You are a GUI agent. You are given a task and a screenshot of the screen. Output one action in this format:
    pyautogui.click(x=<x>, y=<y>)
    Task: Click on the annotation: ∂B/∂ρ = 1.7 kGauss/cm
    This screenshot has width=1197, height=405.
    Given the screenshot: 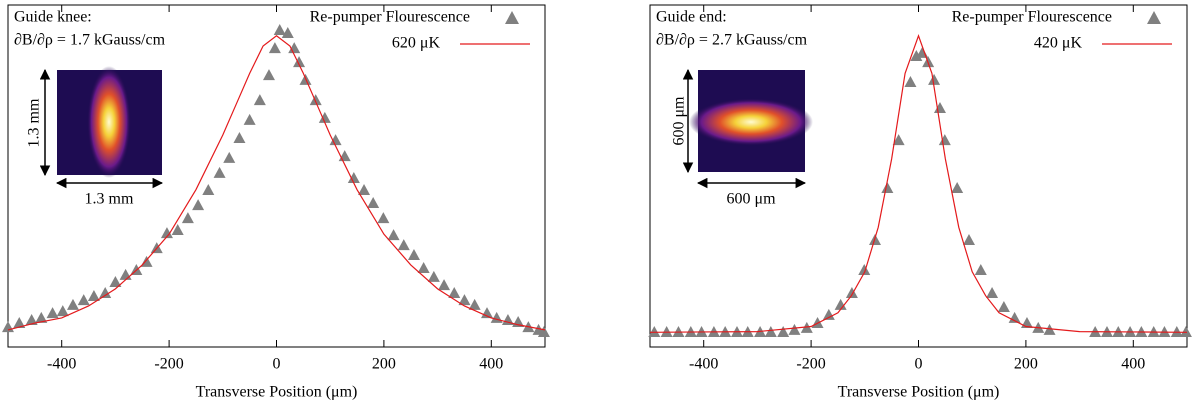 What is the action you would take?
    pyautogui.click(x=90, y=40)
    